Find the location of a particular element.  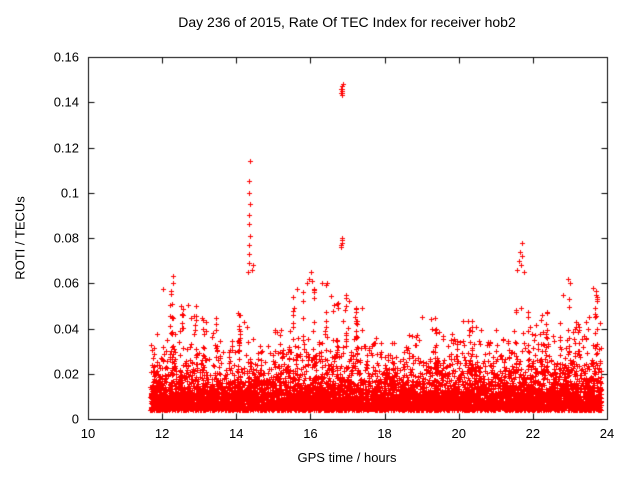

x-tick-label: 16 is located at coordinates (310, 433).